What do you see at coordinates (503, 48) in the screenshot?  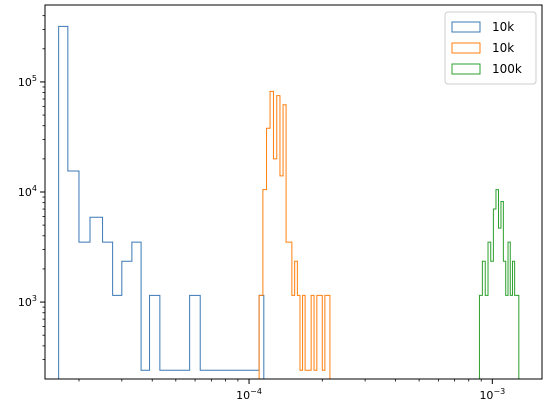 I see `legend-label-2: 10k` at bounding box center [503, 48].